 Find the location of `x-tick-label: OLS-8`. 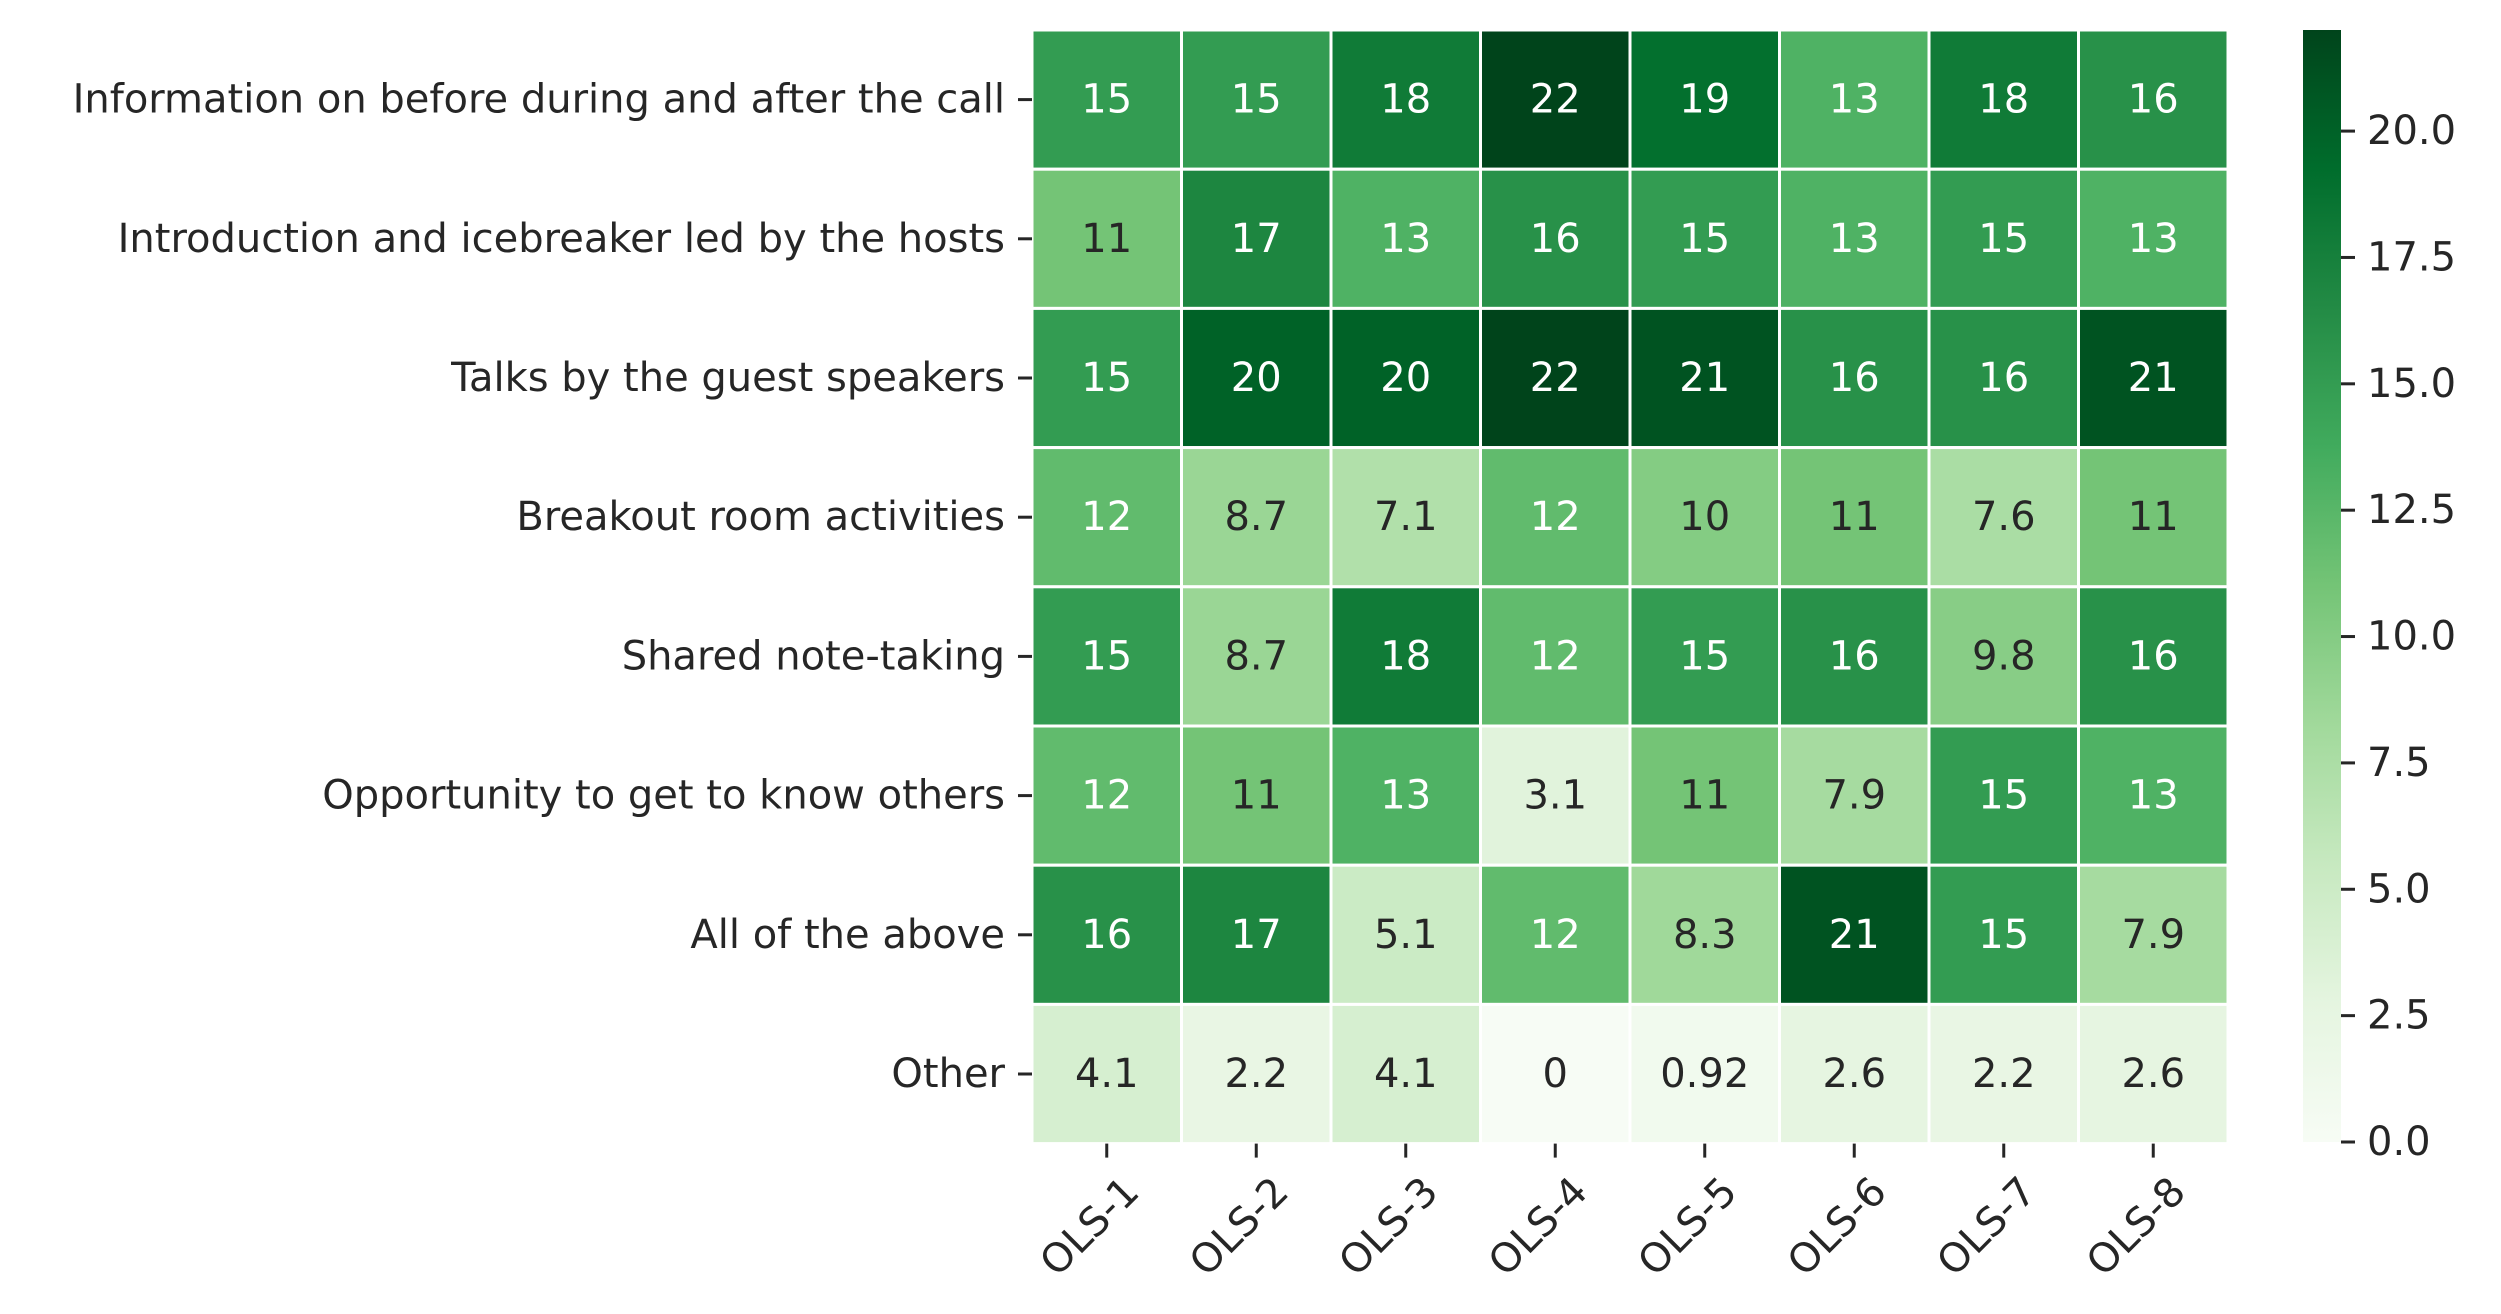

x-tick-label: OLS-8 is located at coordinates (2136, 1227).